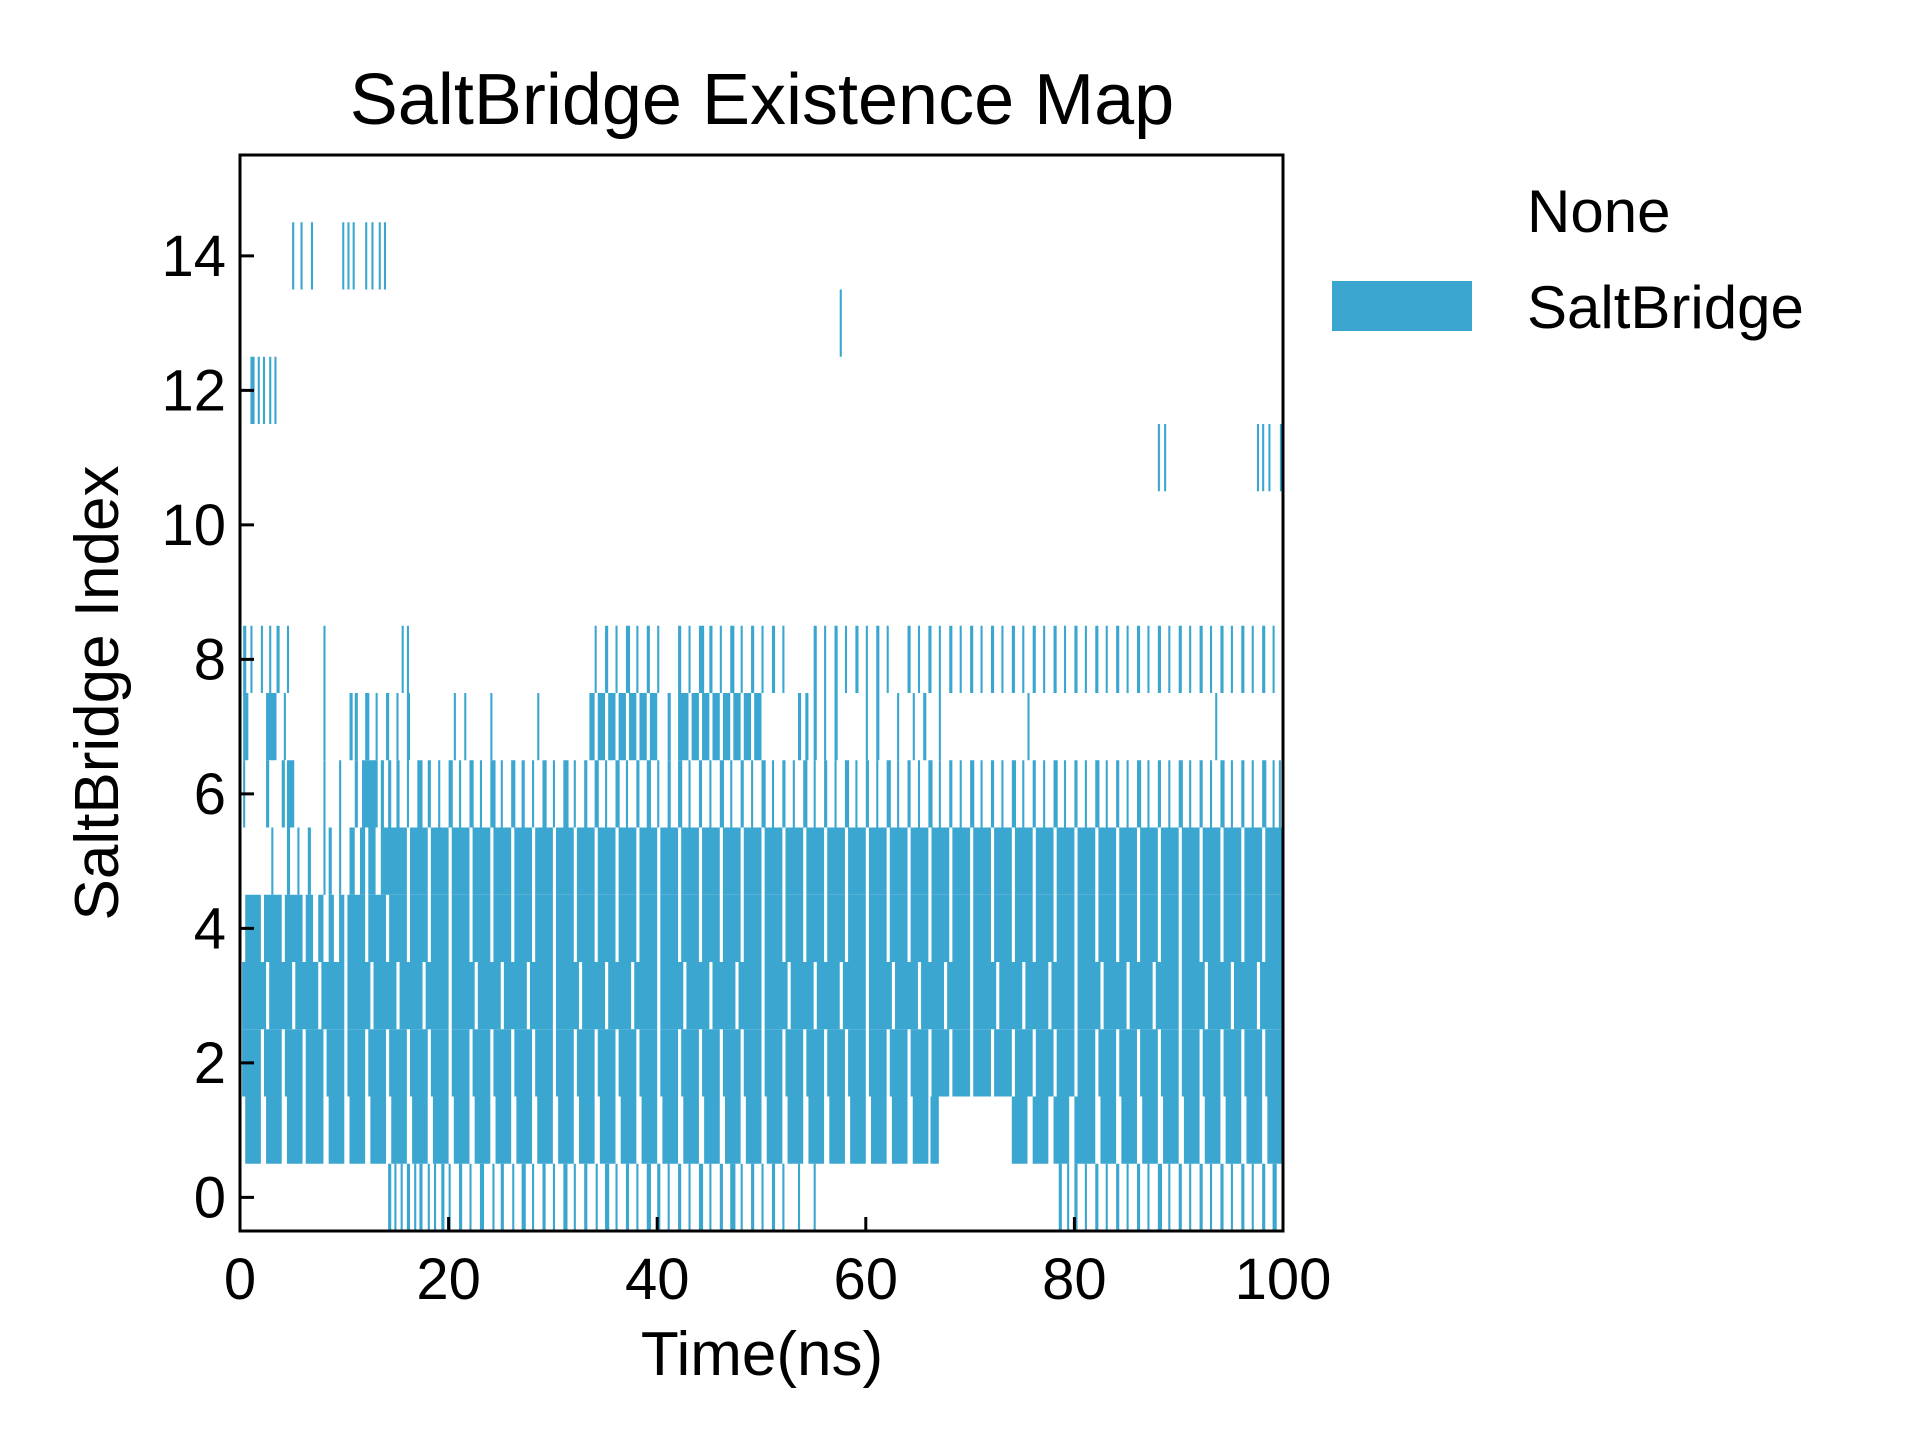 Image resolution: width=1920 pixels, height=1440 pixels. I want to click on x-axis: 0 20 40 60 80 100, so click(777, 1264).